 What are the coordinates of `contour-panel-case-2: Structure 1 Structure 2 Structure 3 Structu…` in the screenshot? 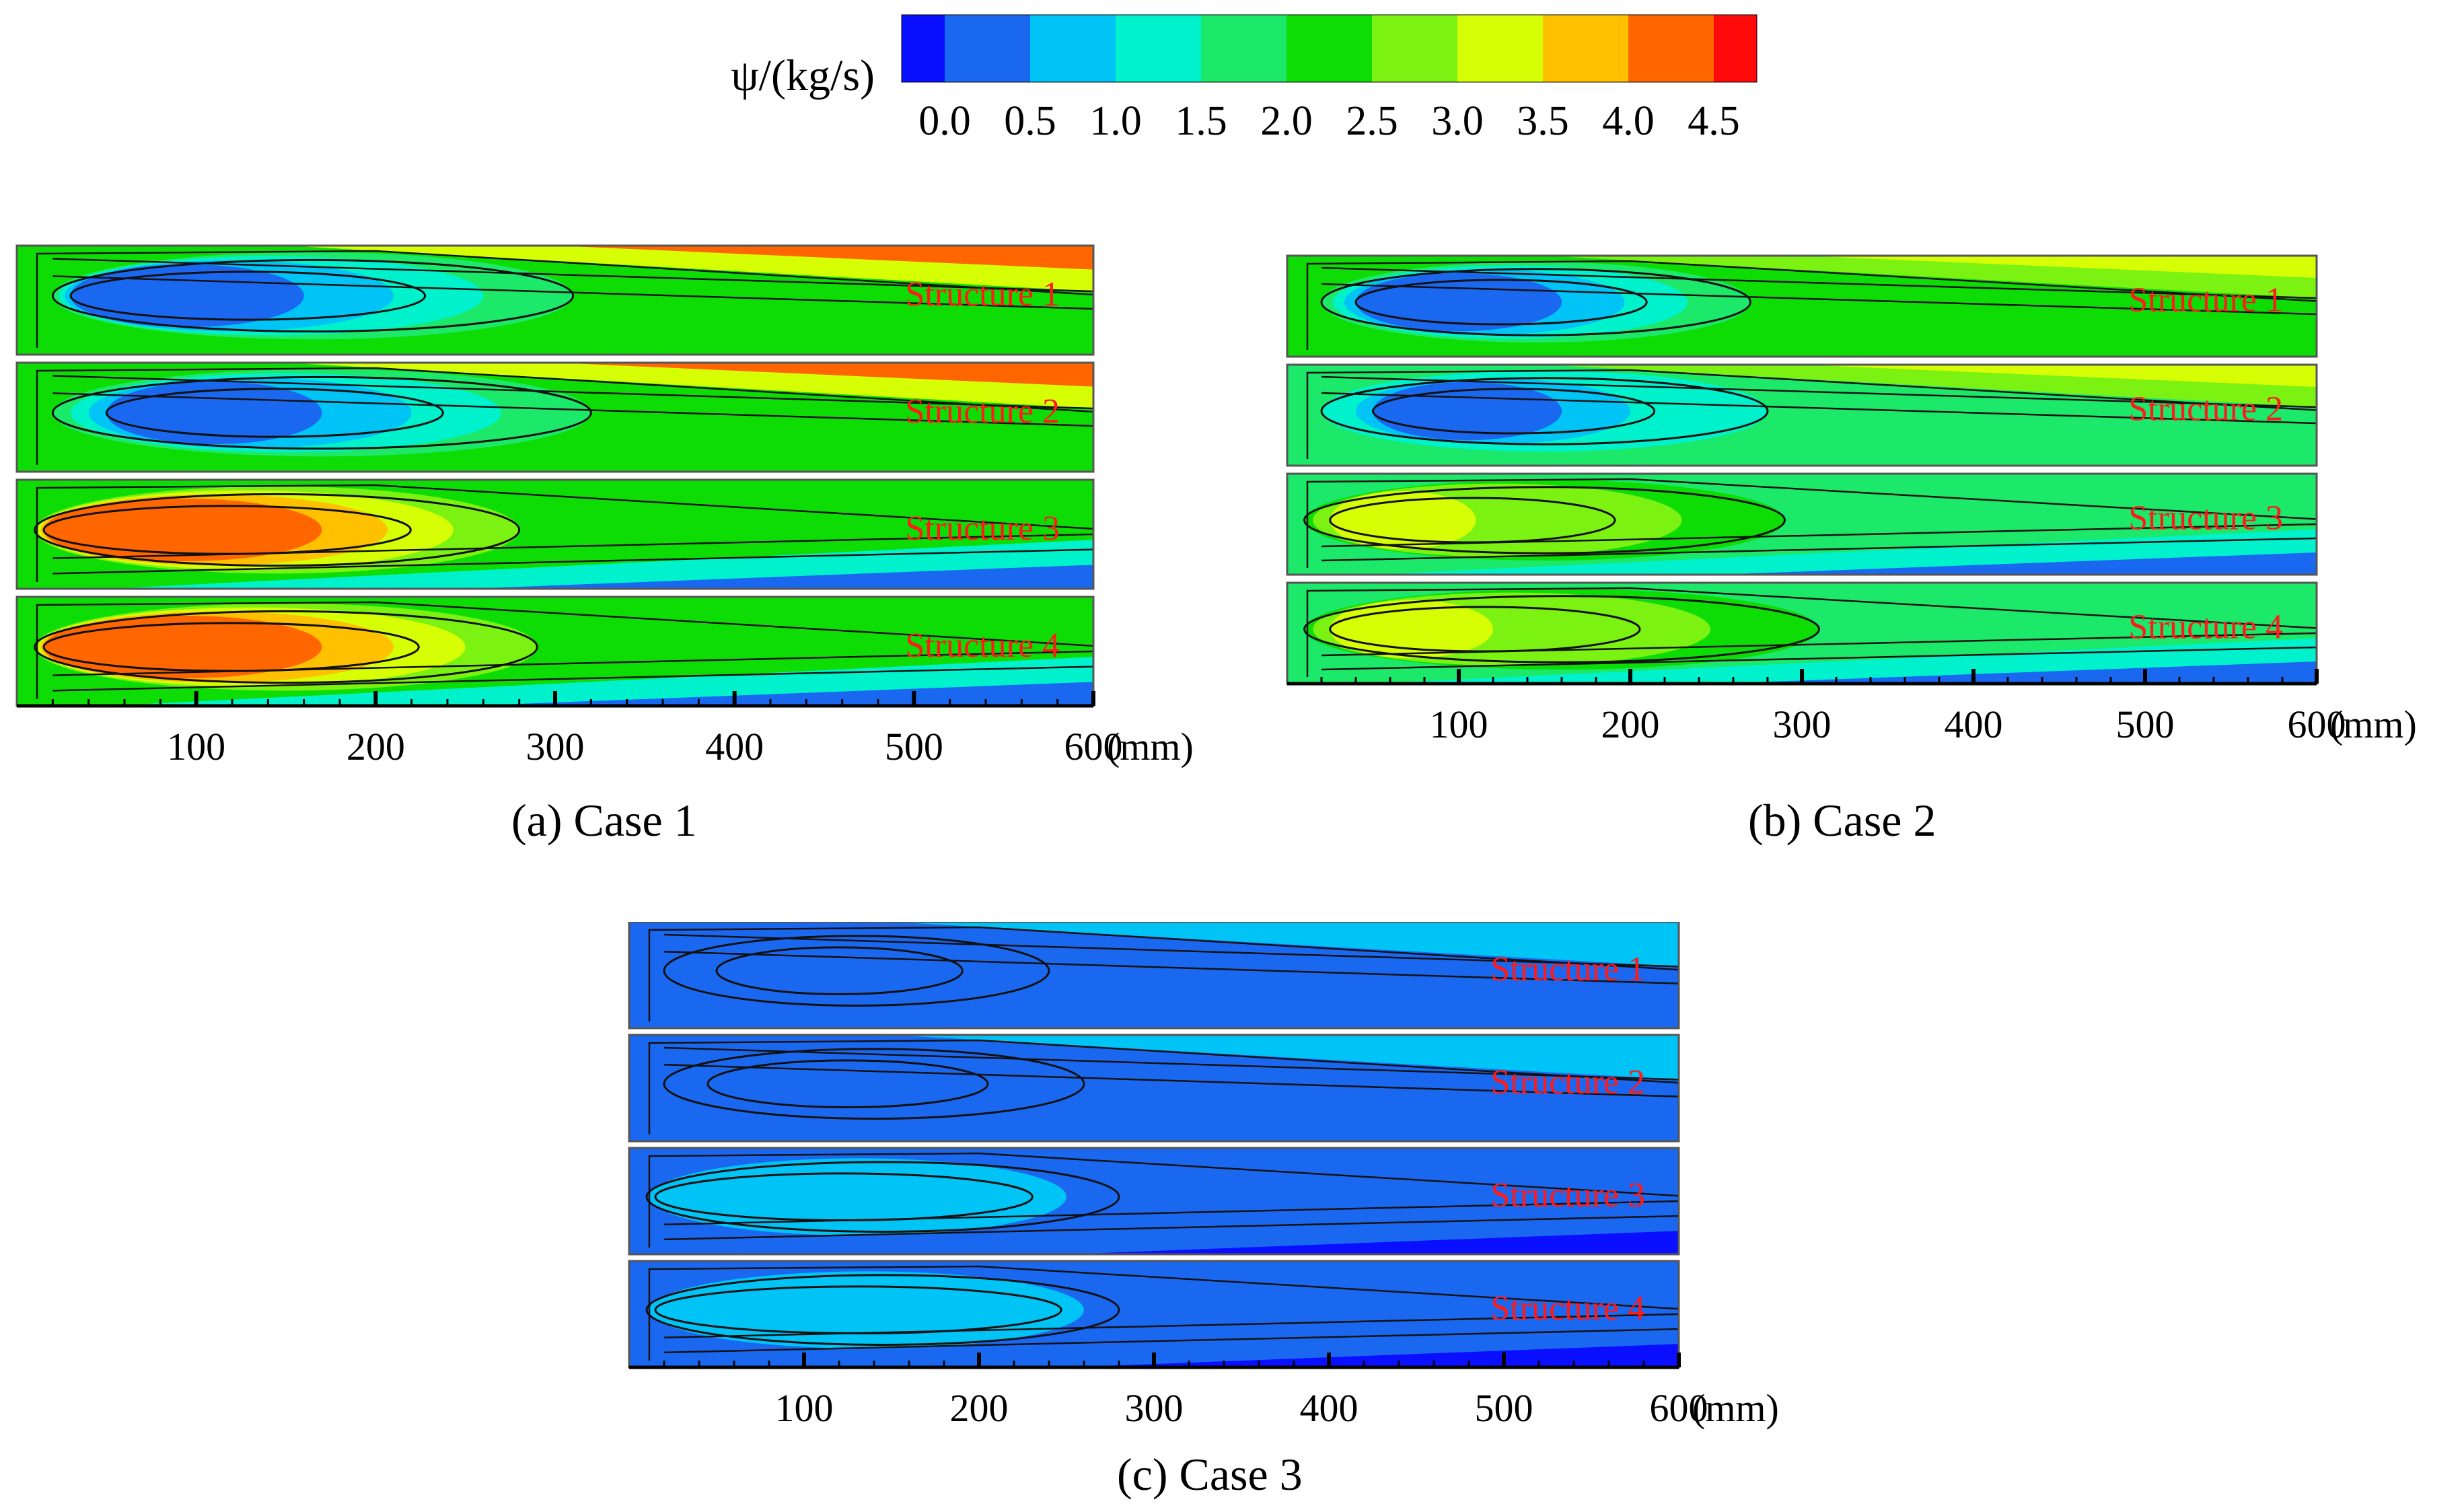 It's located at (1851, 500).